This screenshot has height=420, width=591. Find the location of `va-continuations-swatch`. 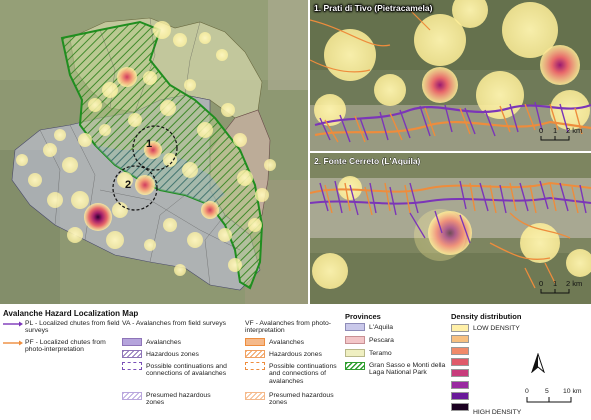

va-continuations-swatch is located at coordinates (132, 366).